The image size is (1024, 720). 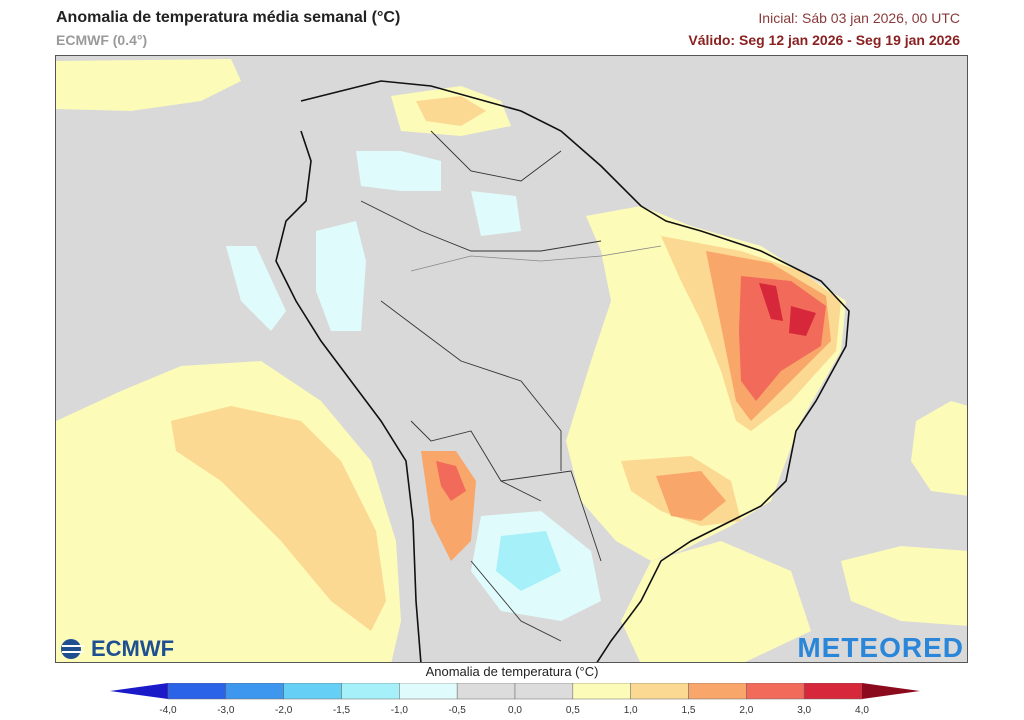 What do you see at coordinates (782, 338) in the screenshot?
I see `anomaly-red-ne` at bounding box center [782, 338].